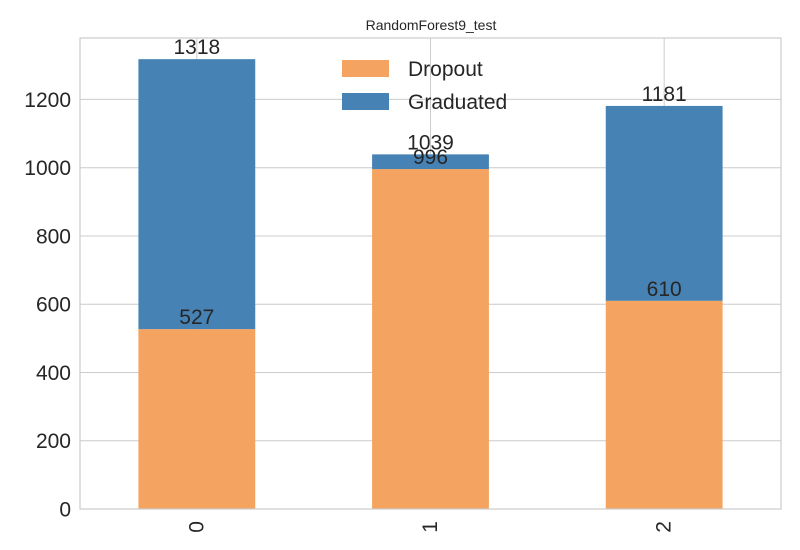 This screenshot has width=800, height=550. What do you see at coordinates (424, 86) in the screenshot?
I see `legend: Dropout Graduated` at bounding box center [424, 86].